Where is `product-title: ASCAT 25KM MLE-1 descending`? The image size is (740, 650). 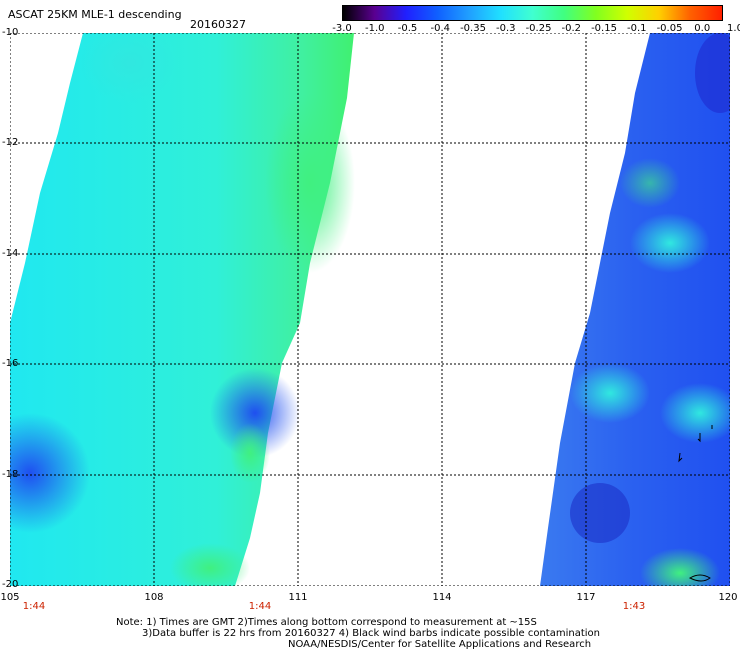
product-title: ASCAT 25KM MLE-1 descending is located at coordinates (95, 14).